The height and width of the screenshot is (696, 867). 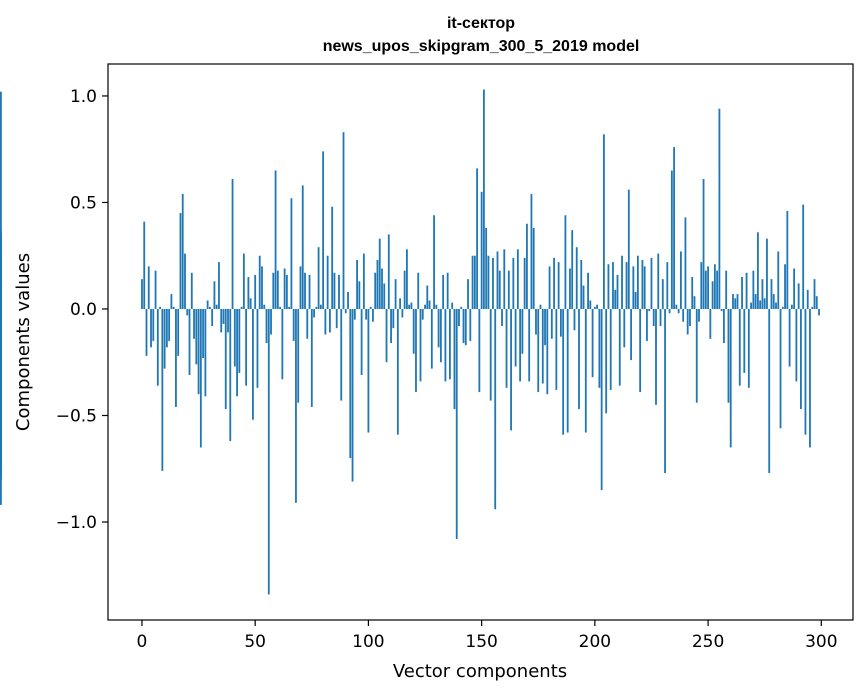 I want to click on x-tick-label: 100, so click(x=368, y=642).